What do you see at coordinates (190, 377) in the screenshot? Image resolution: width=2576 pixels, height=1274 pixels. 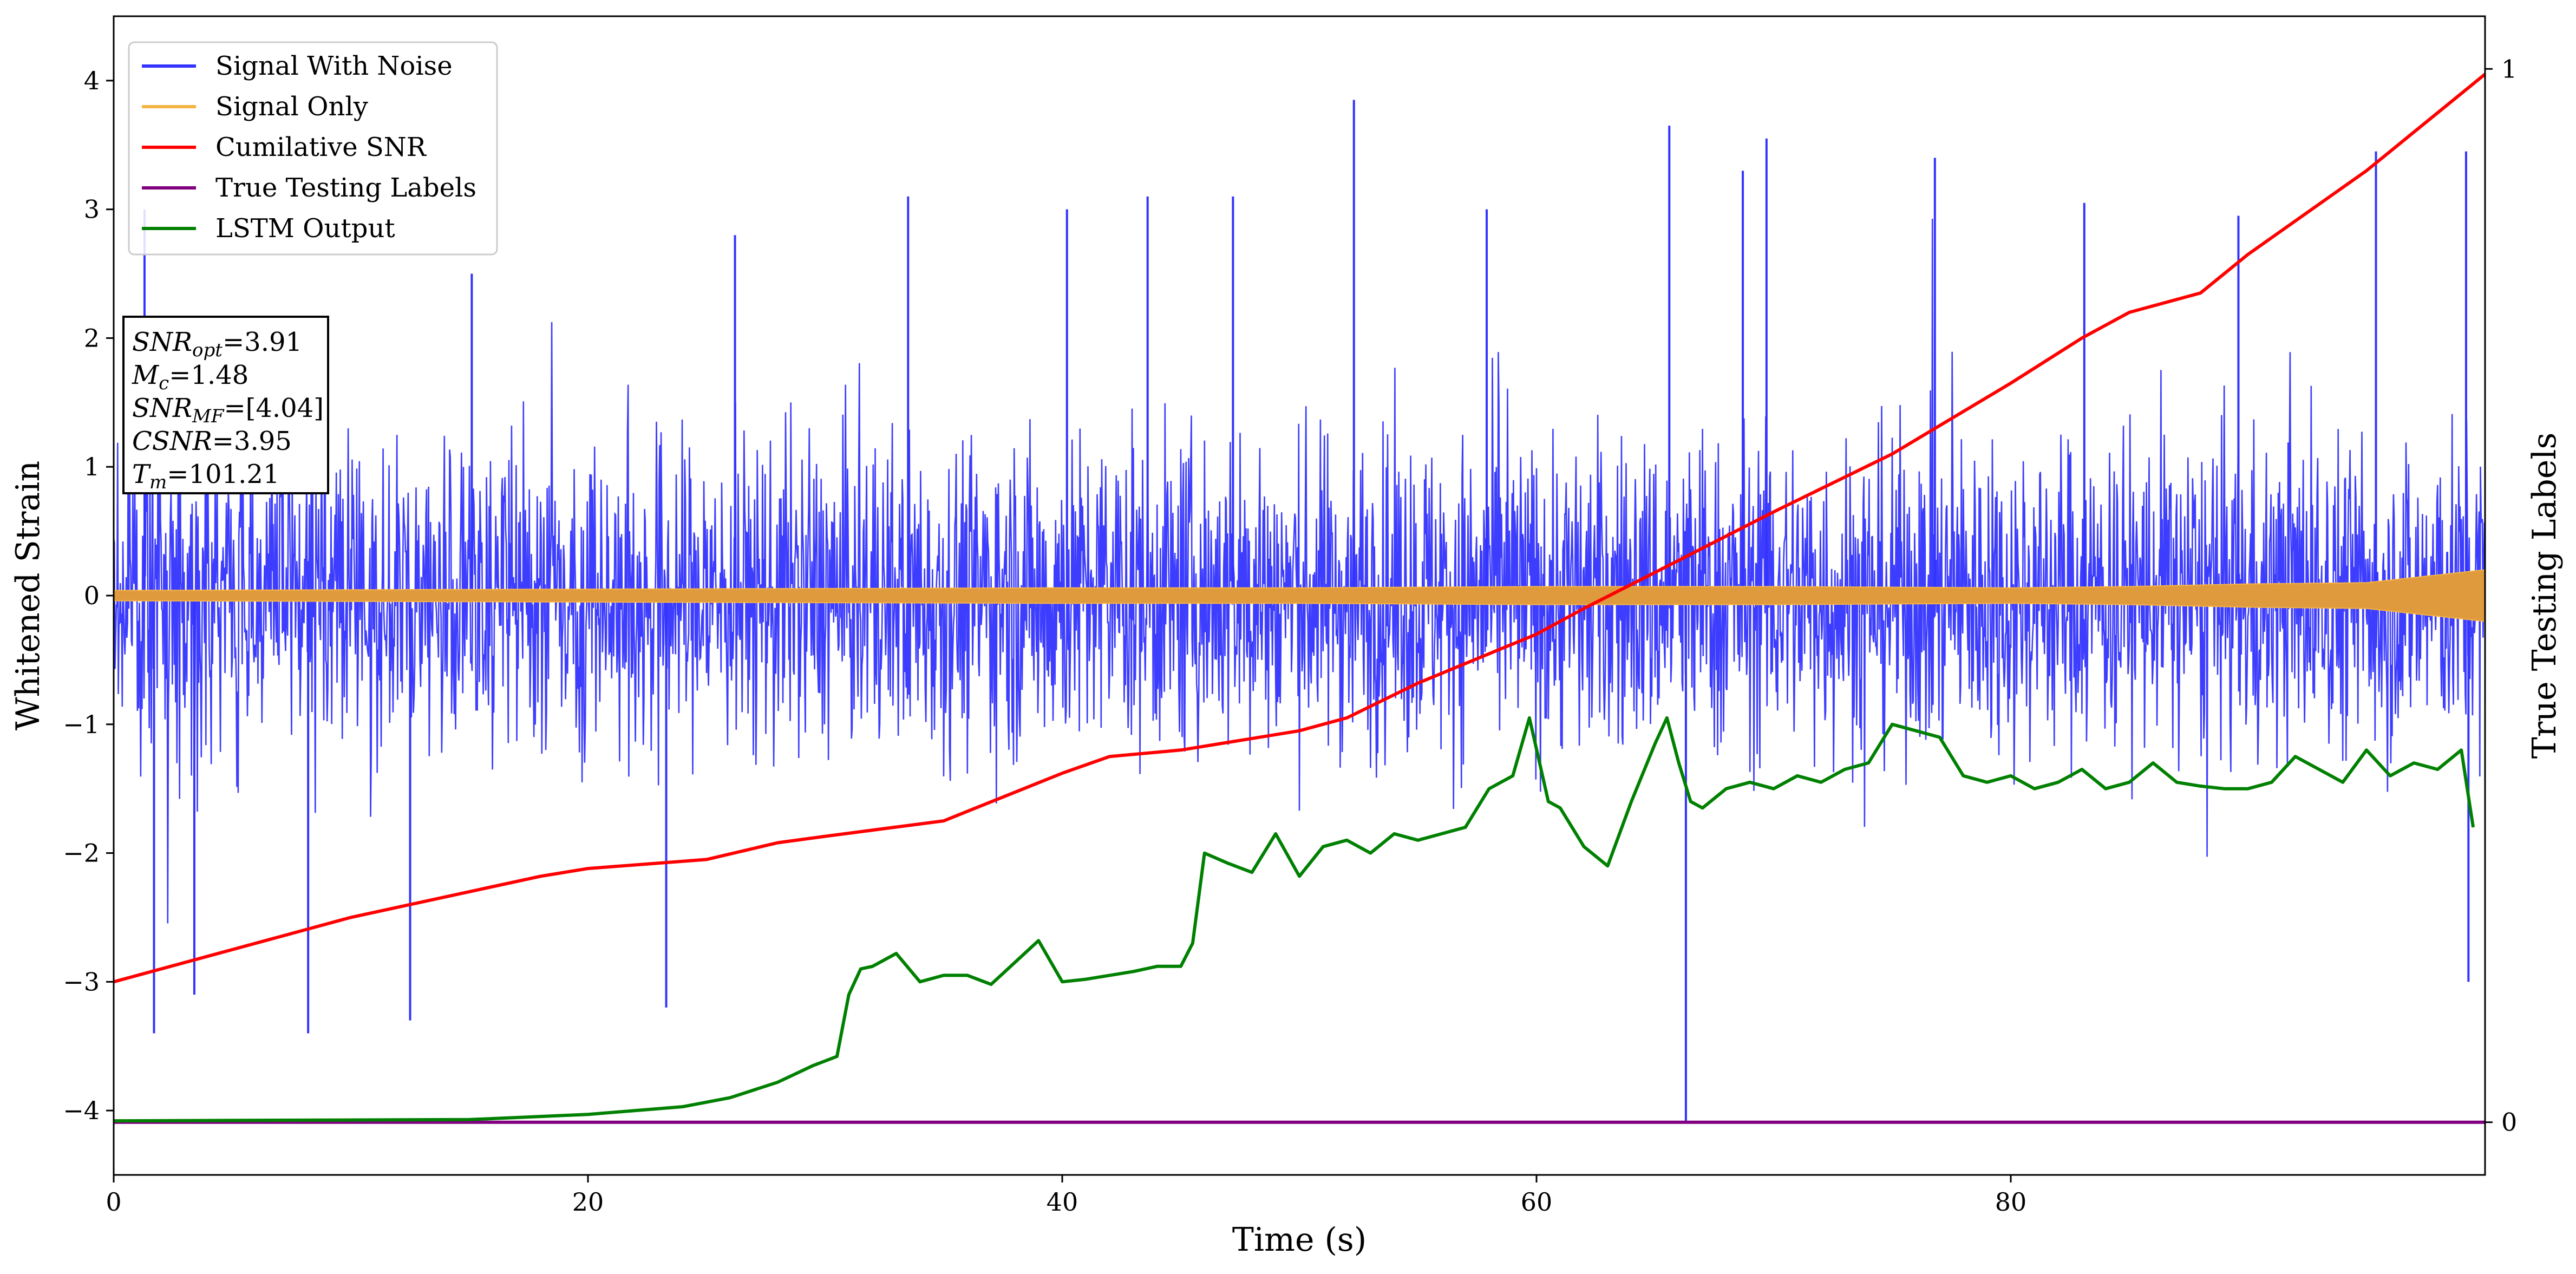 I see `info-line: Mc=1.48` at bounding box center [190, 377].